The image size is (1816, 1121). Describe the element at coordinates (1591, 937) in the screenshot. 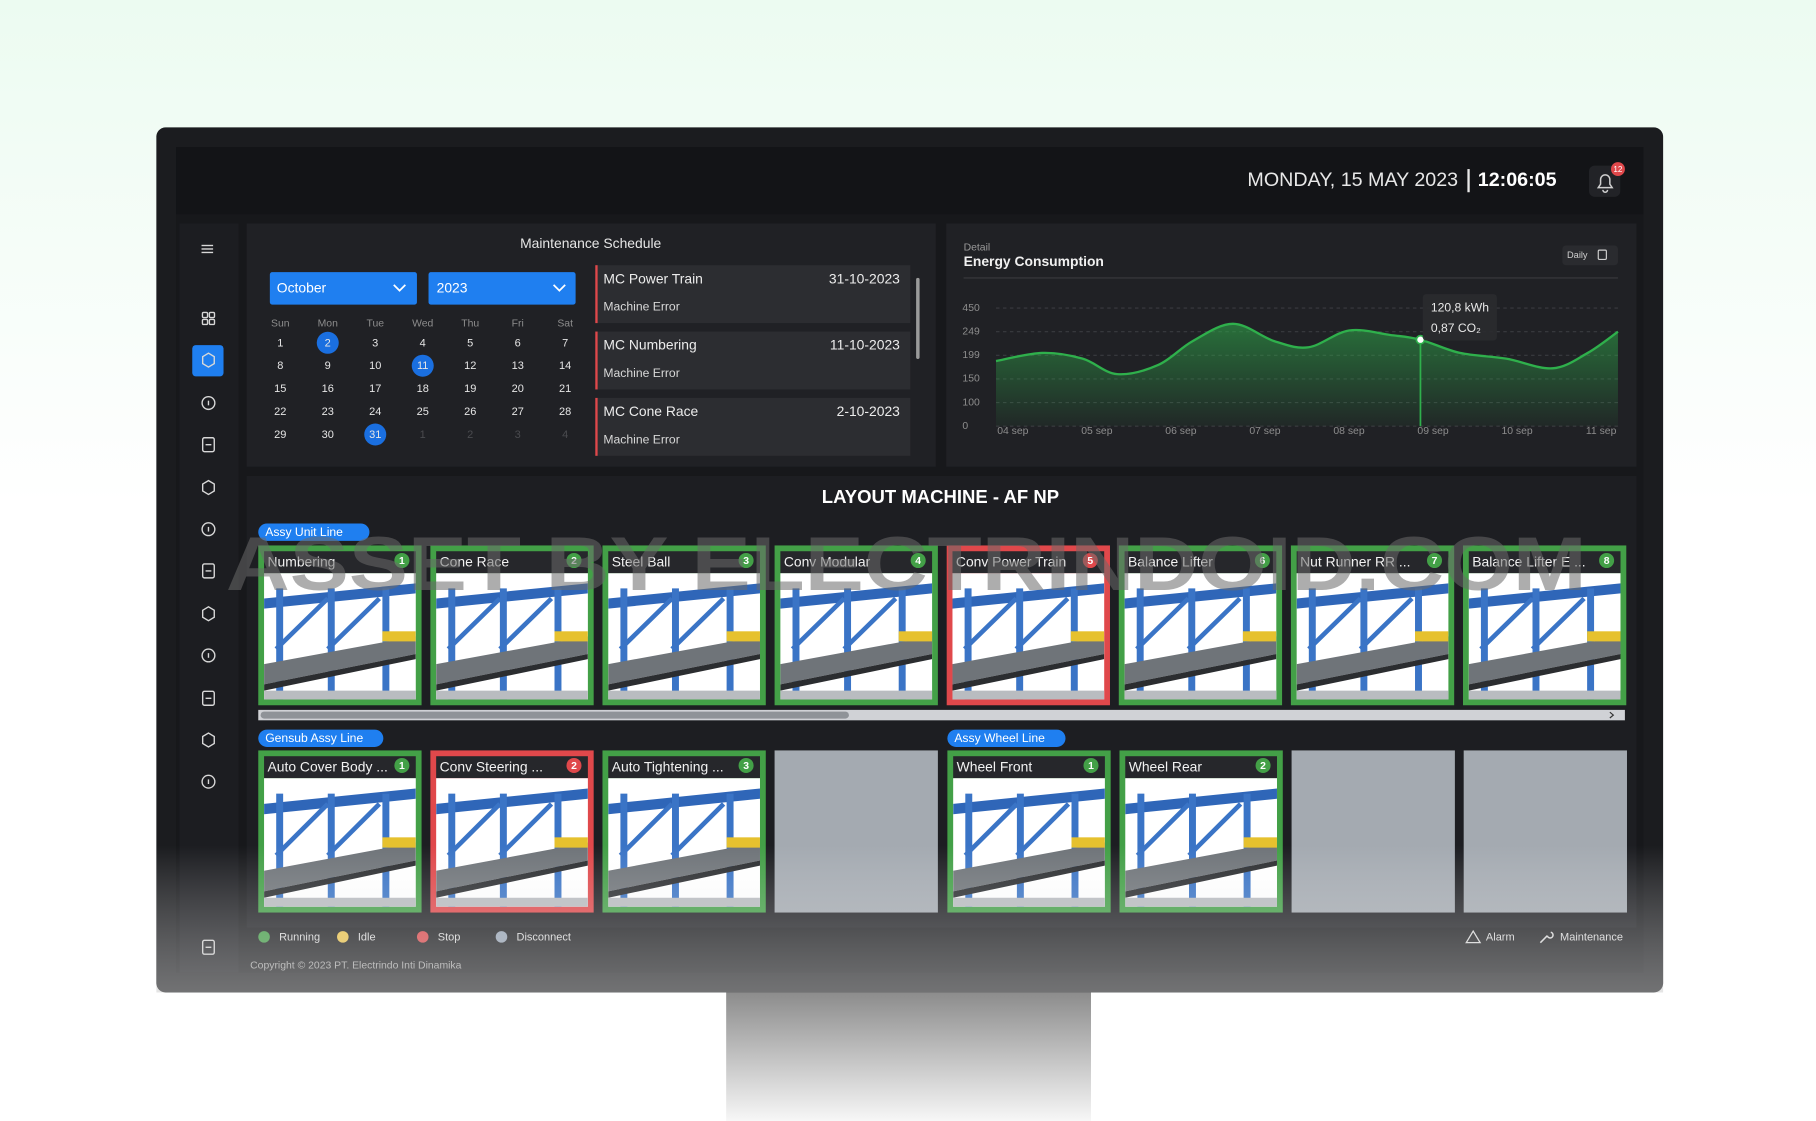

I see `action-label: Maintenance` at that location.